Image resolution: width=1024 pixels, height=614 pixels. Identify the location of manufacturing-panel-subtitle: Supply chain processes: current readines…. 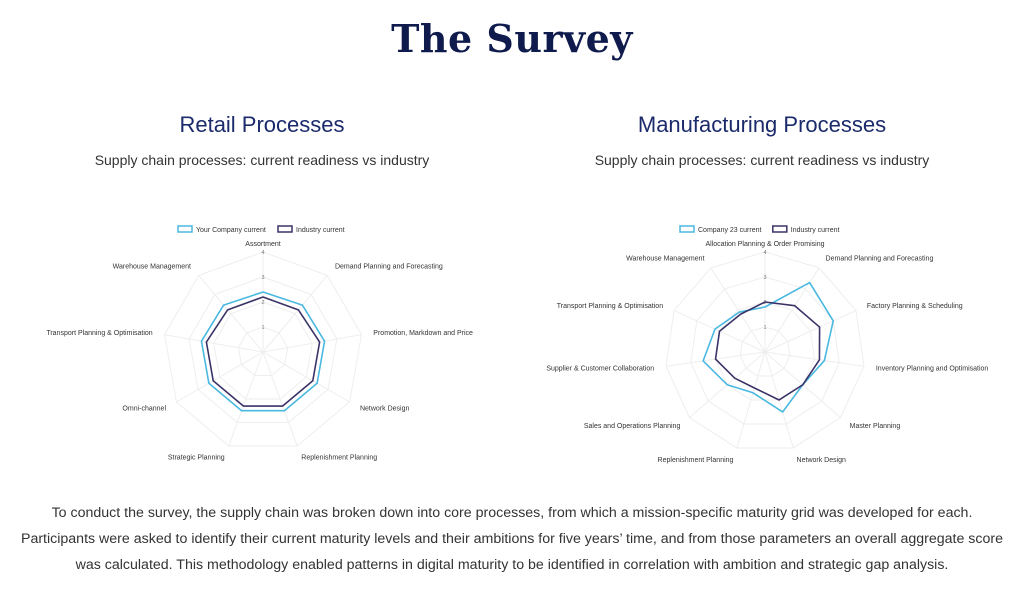
(762, 160).